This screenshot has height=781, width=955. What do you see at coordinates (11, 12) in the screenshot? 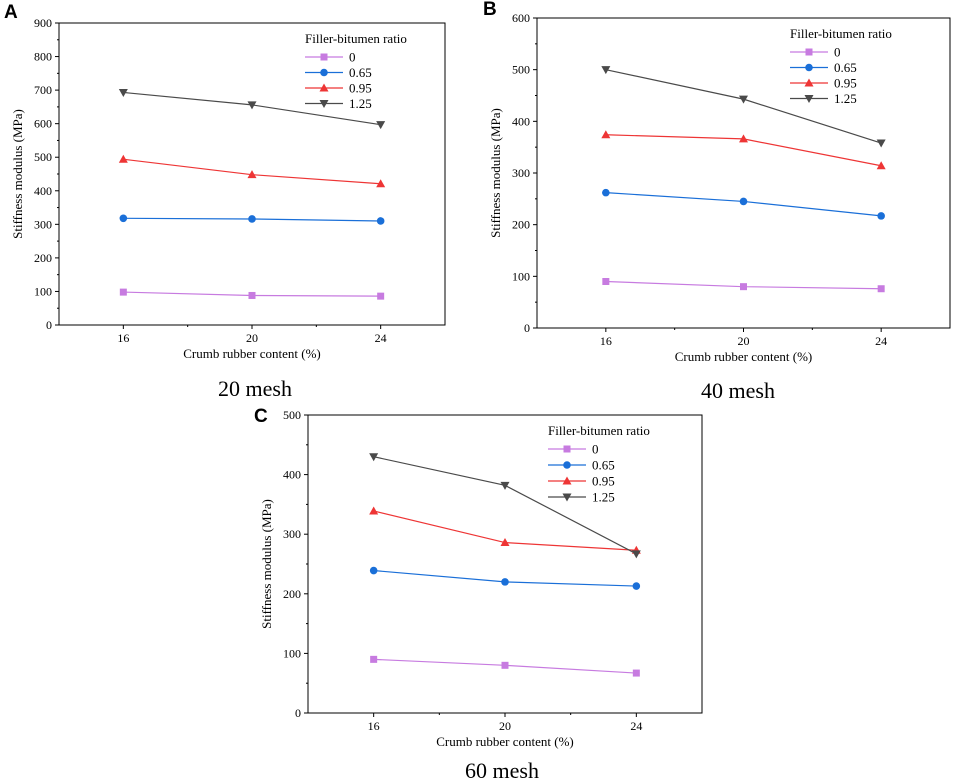
I see `panel-letter: A` at bounding box center [11, 12].